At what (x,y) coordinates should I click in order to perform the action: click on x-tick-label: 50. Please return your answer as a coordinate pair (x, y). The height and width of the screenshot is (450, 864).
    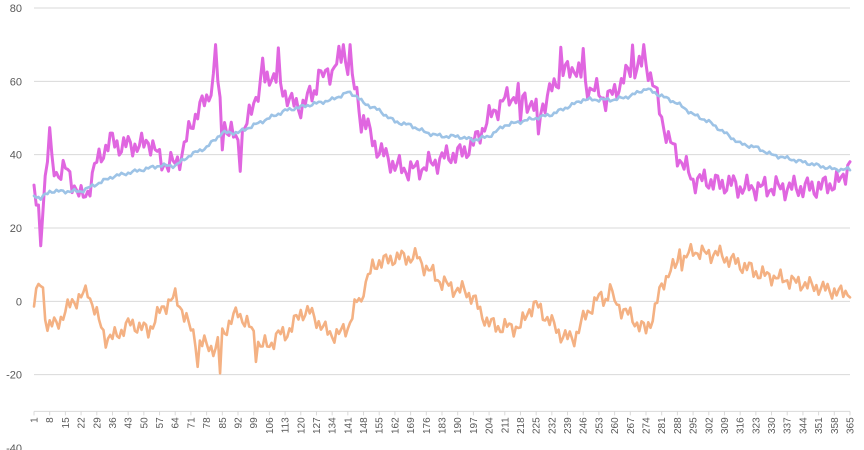
    Looking at the image, I should click on (144, 423).